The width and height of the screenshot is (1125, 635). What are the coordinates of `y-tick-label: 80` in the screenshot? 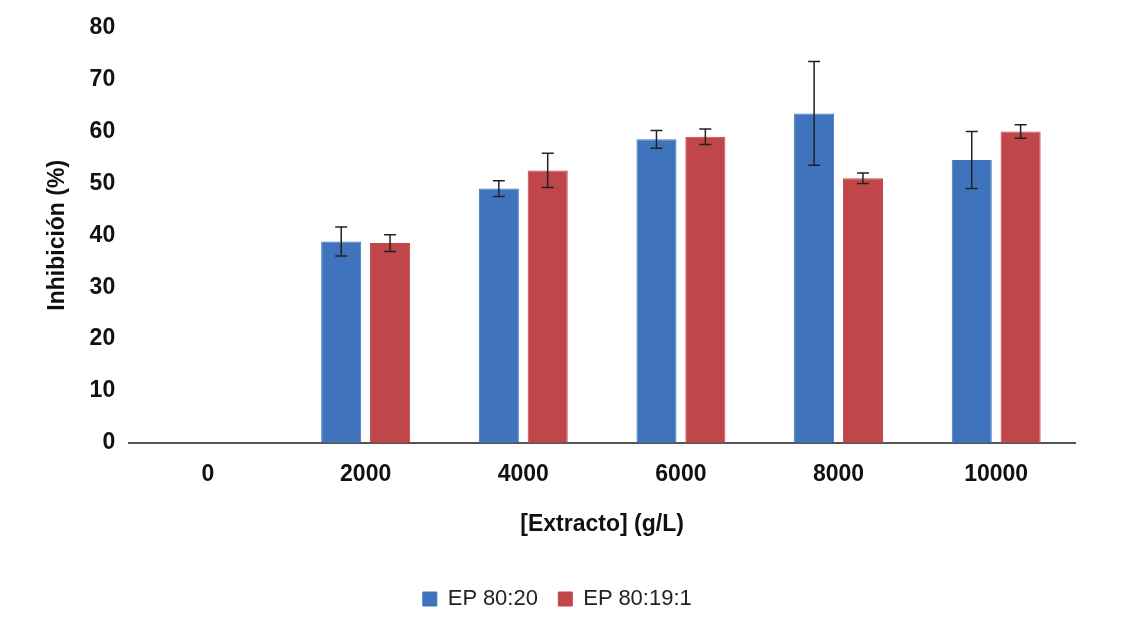 It's located at (102, 26).